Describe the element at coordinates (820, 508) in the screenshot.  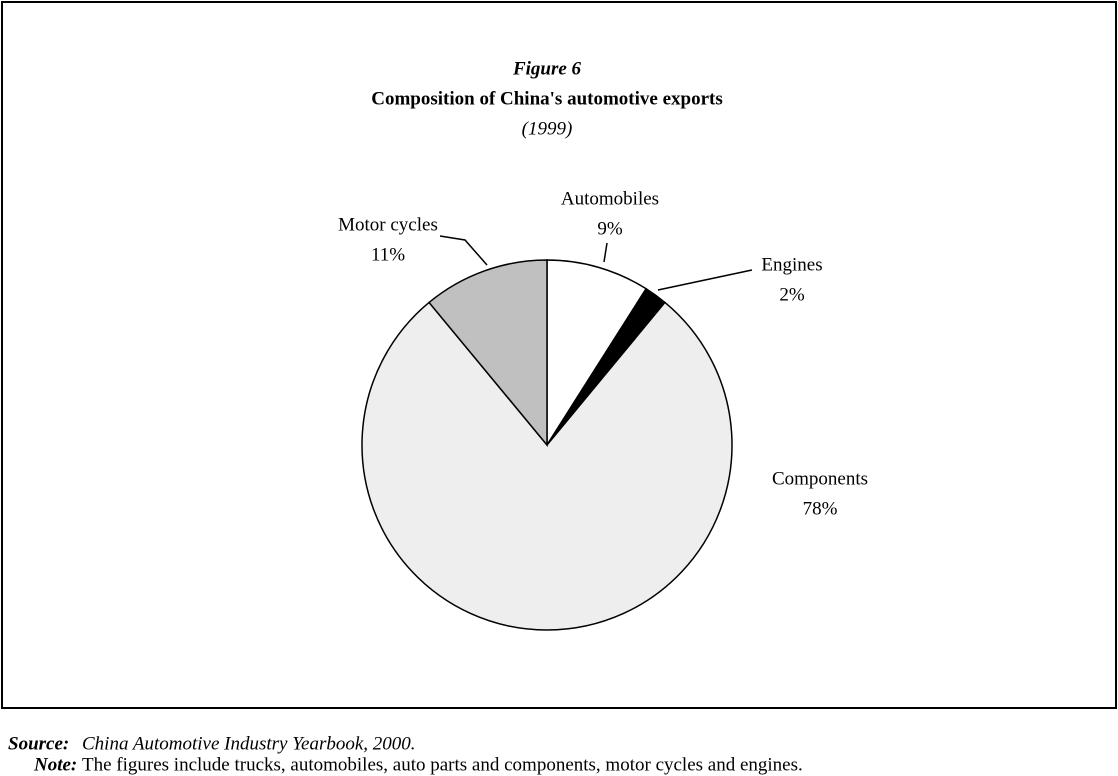
I see `slice-value-label: 78%` at that location.